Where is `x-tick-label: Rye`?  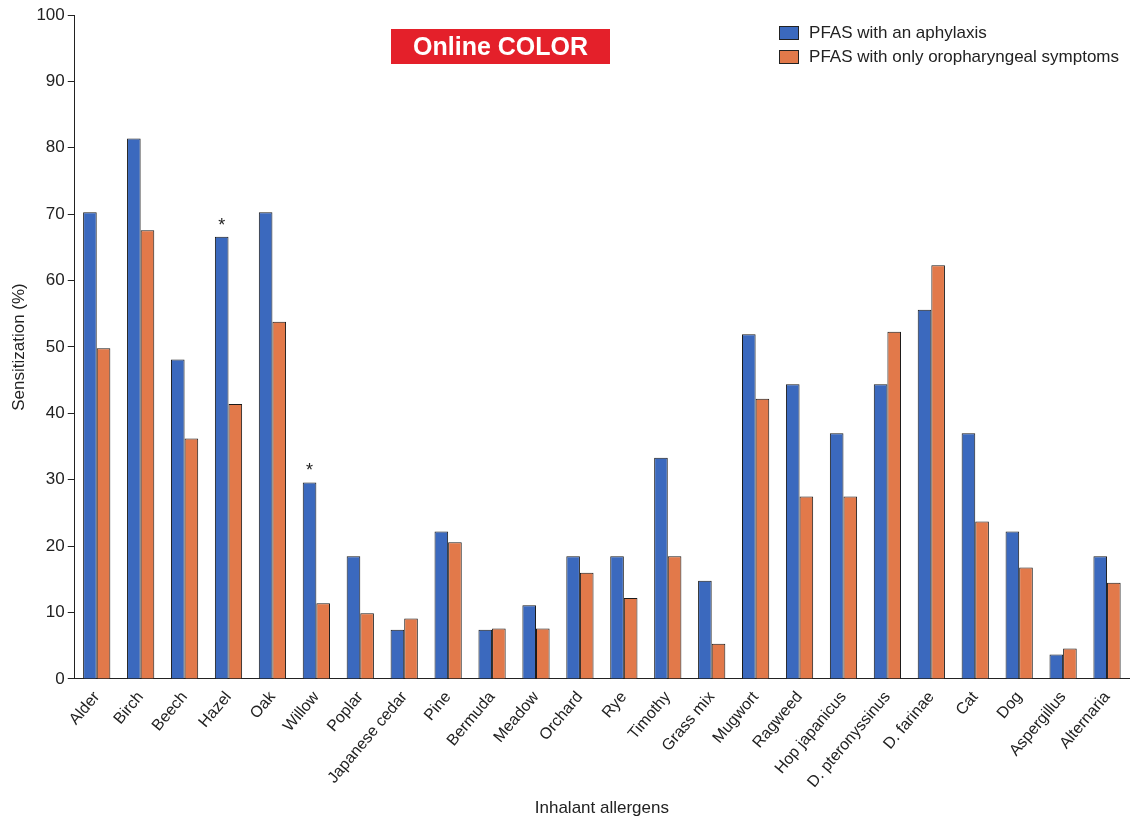 x-tick-label: Rye is located at coordinates (614, 704).